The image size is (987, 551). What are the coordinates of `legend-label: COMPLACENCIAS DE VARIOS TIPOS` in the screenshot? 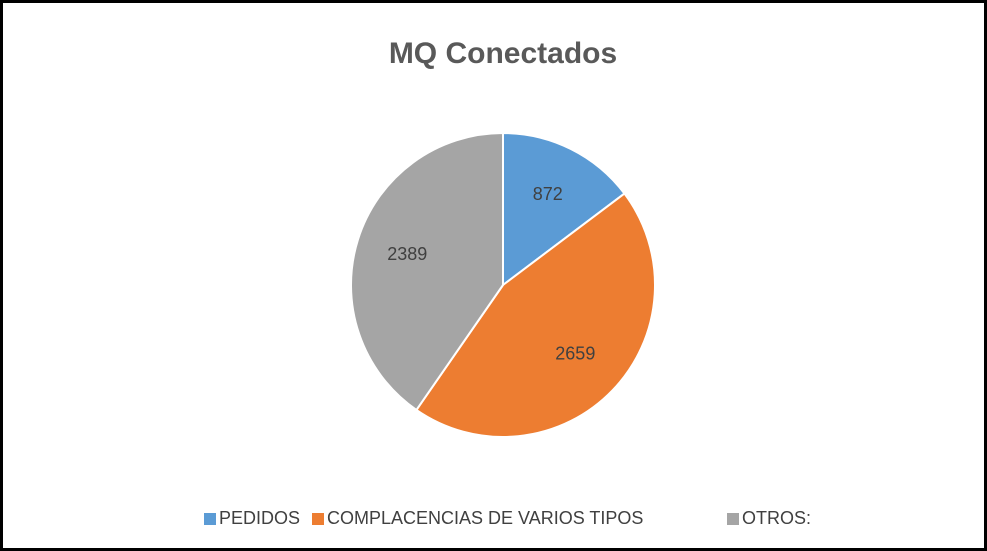 It's located at (485, 518).